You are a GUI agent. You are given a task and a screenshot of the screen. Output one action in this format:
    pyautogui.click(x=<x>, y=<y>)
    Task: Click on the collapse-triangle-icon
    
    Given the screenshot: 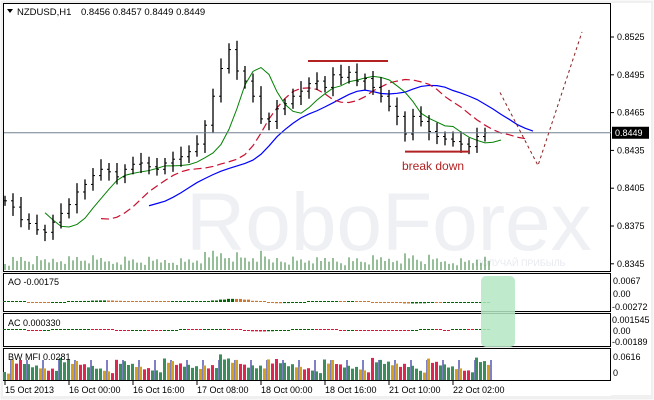 What is the action you would take?
    pyautogui.click(x=10, y=11)
    